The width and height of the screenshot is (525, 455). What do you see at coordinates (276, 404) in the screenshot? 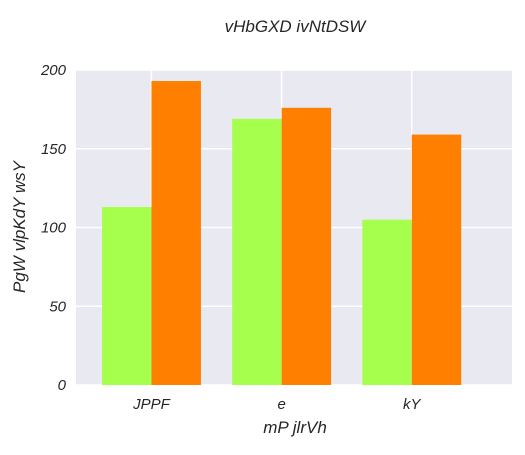
I see `x-tick-labels: JPPF e kY` at bounding box center [276, 404].